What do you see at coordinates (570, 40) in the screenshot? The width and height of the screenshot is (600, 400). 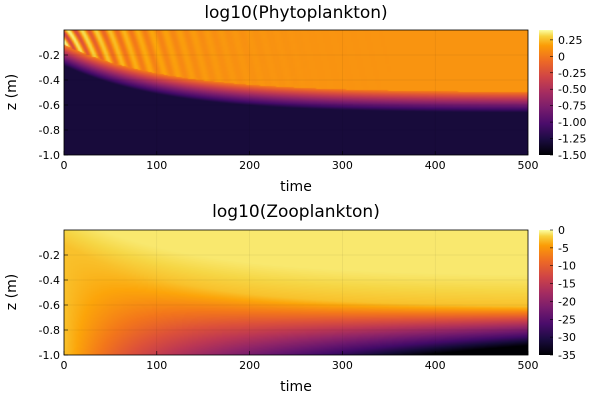 I see `colorbar-tick-label: 0.25` at bounding box center [570, 40].